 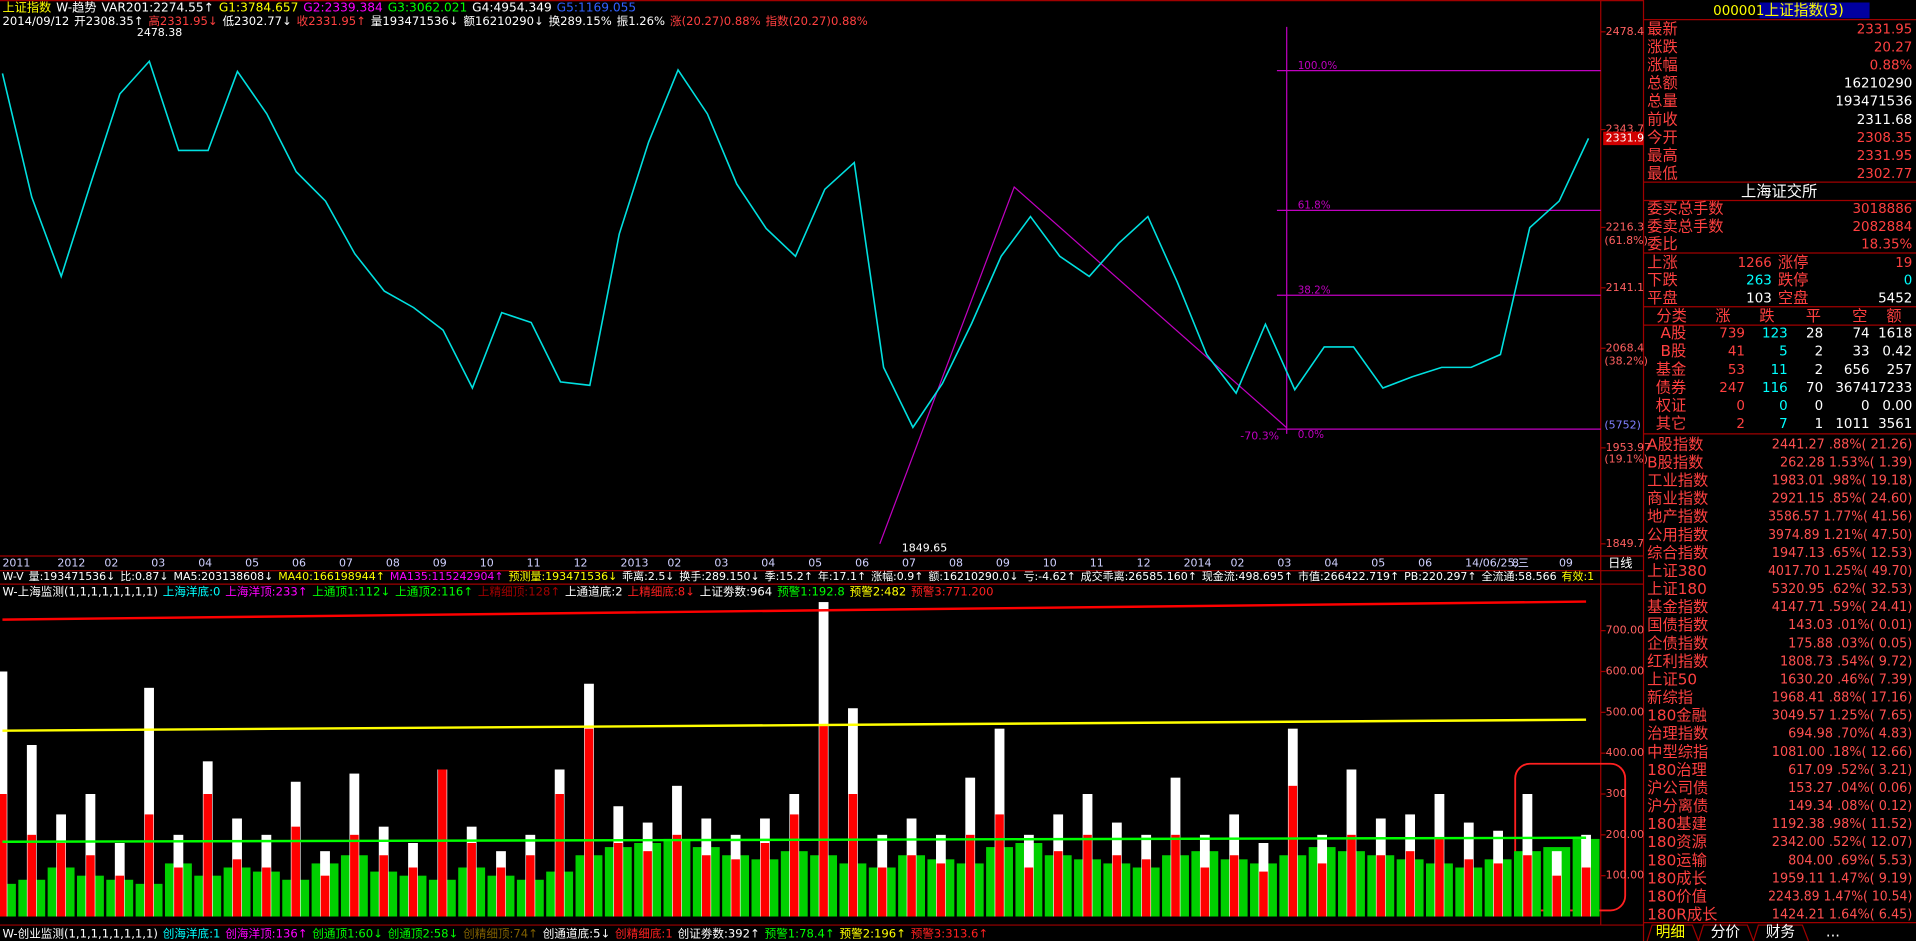 I want to click on table-cell: 53, so click(x=1736, y=370).